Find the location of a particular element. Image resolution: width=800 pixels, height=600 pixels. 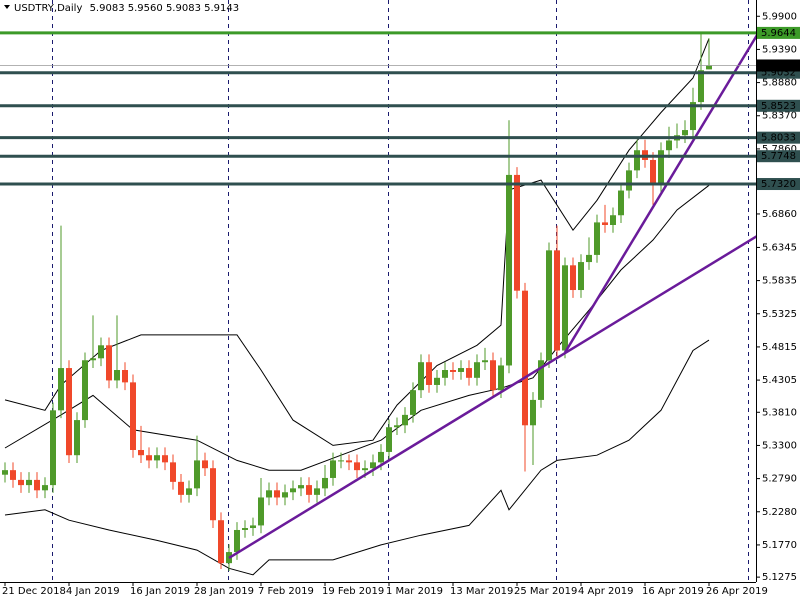

y-tick-label: 5.9390 is located at coordinates (779, 49).